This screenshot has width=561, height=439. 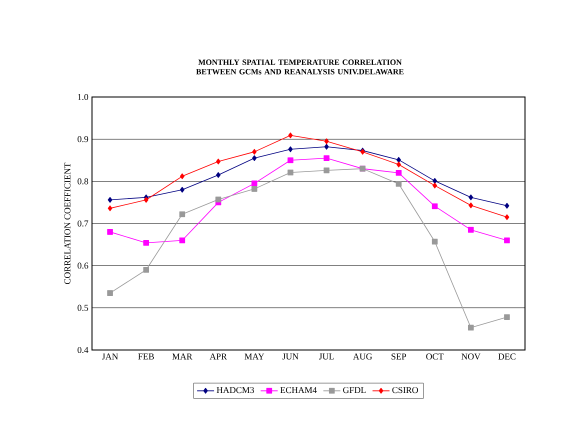 What do you see at coordinates (326, 357) in the screenshot?
I see `x-tick-label: JUL` at bounding box center [326, 357].